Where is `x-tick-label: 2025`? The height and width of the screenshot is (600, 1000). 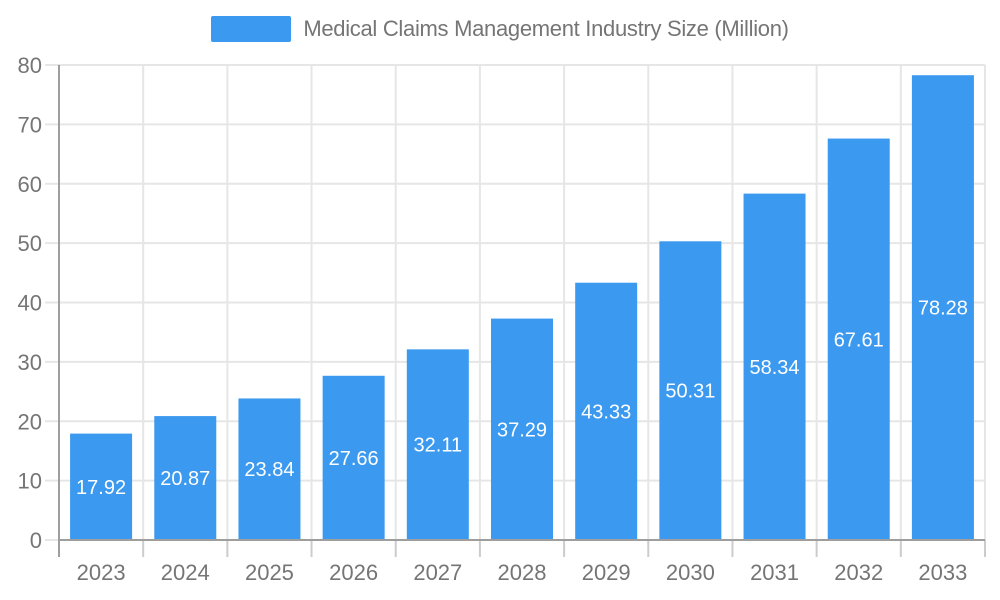 x-tick-label: 2025 is located at coordinates (269, 572).